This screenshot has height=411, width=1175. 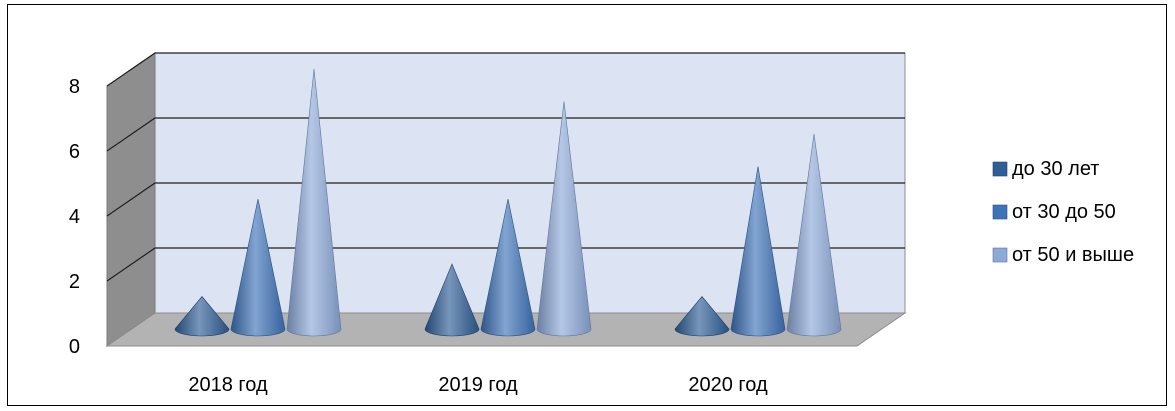 What do you see at coordinates (1055, 169) in the screenshot?
I see `legend-label: до 30 лет` at bounding box center [1055, 169].